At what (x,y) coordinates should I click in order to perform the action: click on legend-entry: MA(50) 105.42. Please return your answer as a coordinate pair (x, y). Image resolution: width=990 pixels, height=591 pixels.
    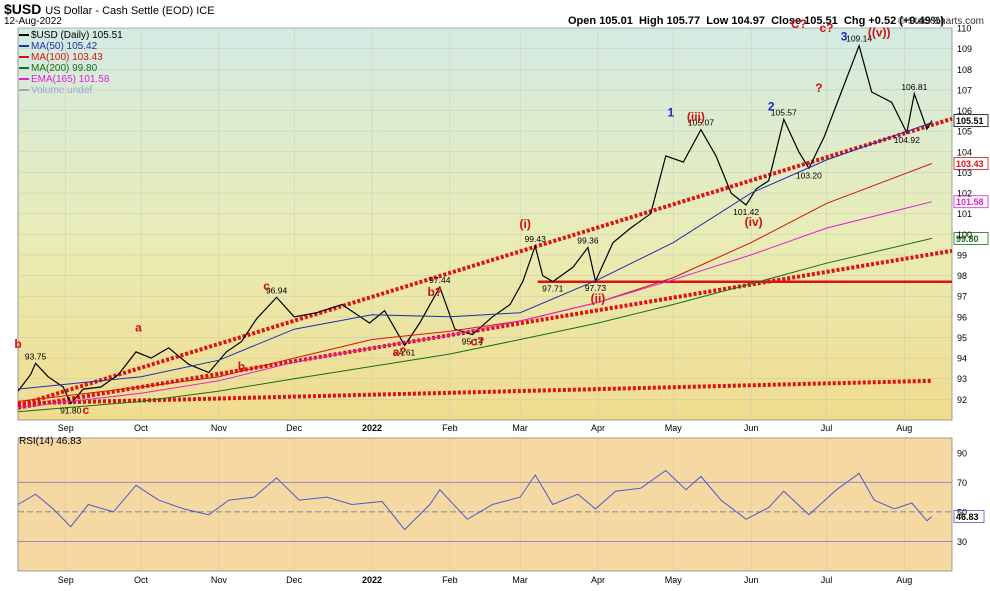
    Looking at the image, I should click on (71, 46).